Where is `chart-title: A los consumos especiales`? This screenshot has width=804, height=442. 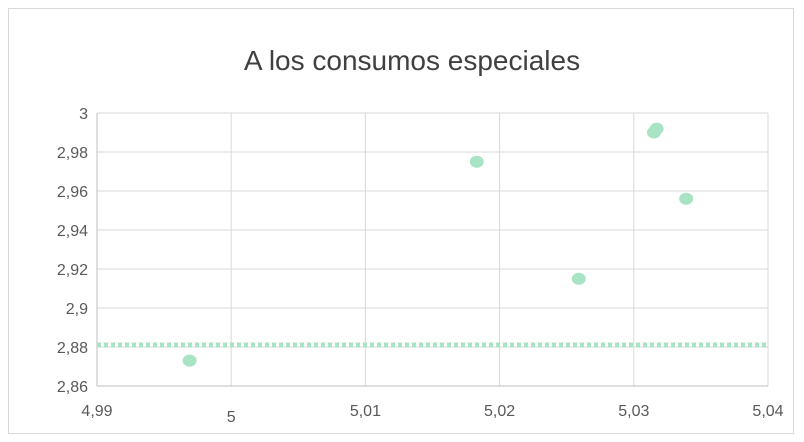
chart-title: A los consumos especiales is located at coordinates (412, 60).